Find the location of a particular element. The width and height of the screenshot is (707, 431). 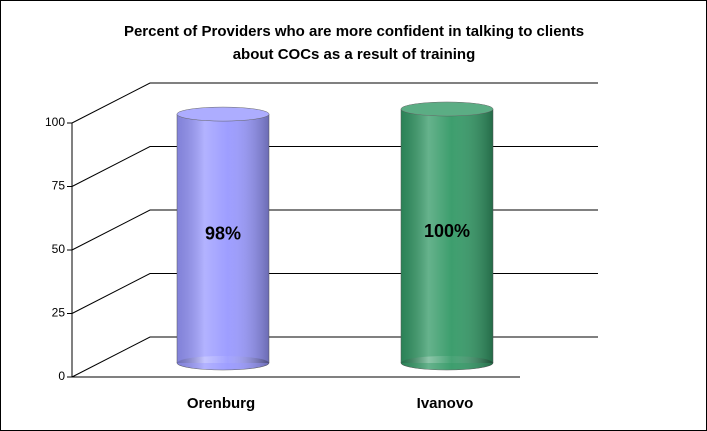

y-tick-label: 50 is located at coordinates (59, 249).